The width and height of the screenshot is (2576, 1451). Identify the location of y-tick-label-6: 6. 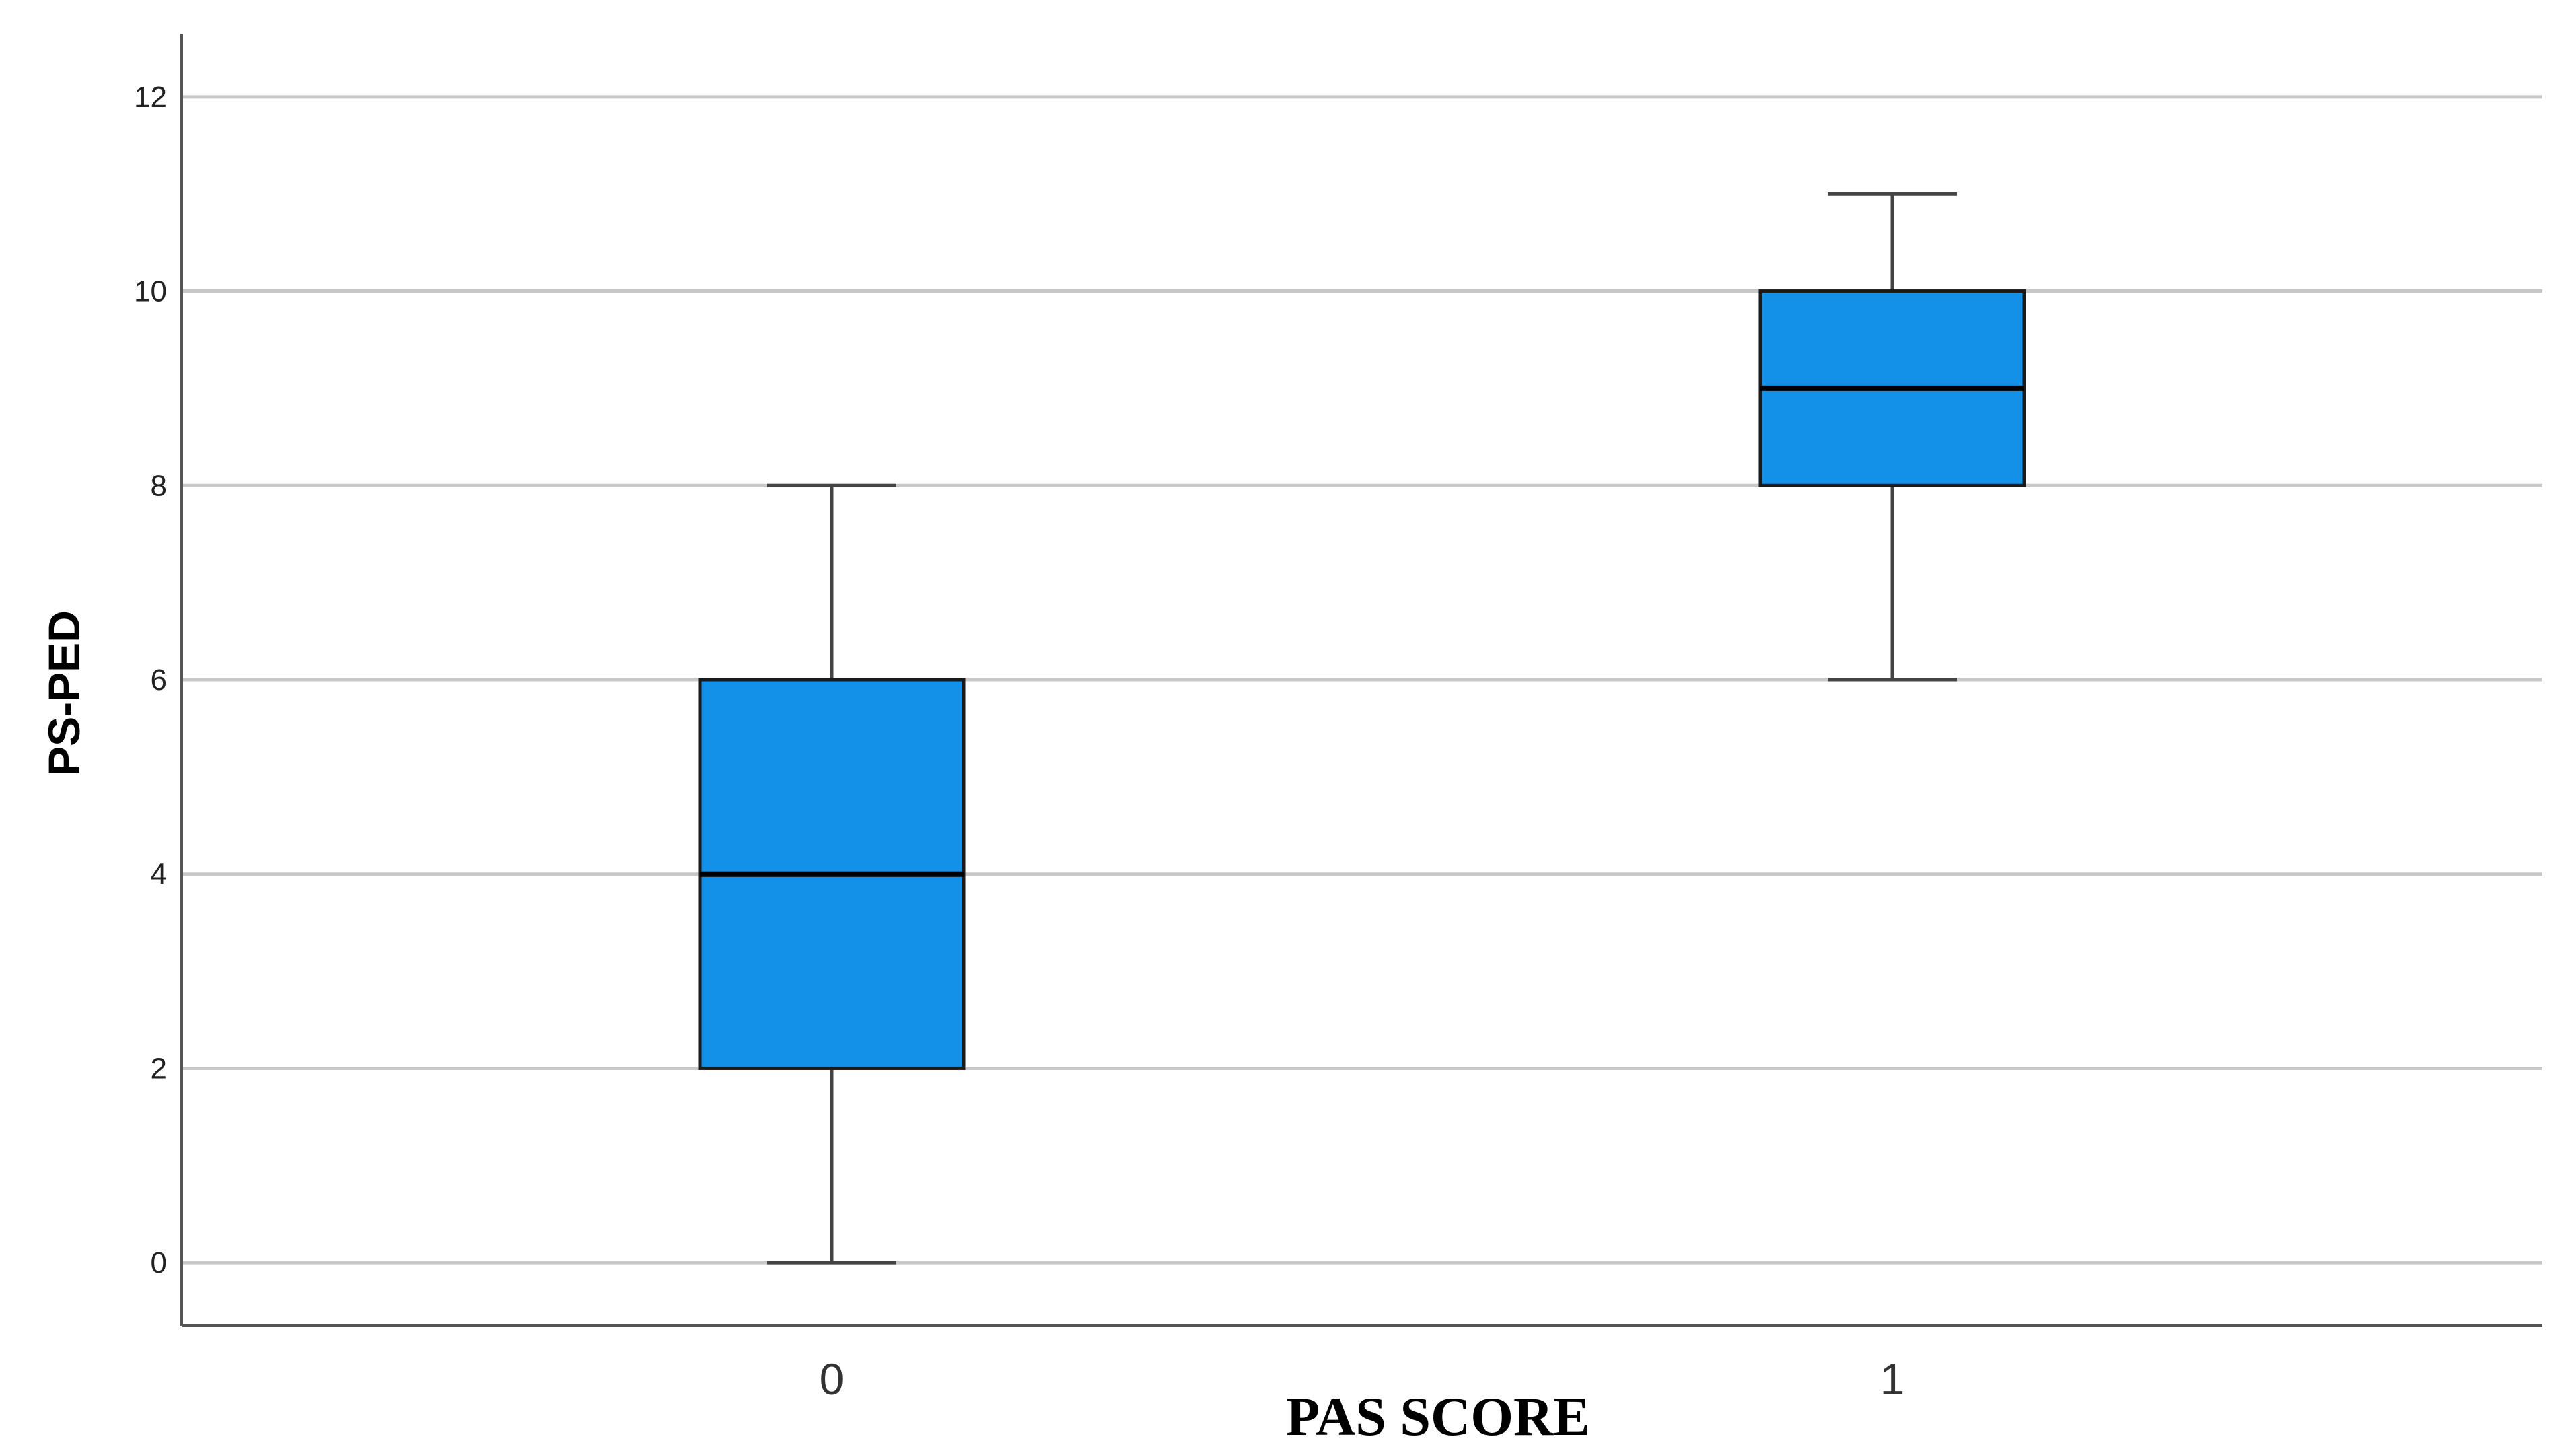
(159, 680).